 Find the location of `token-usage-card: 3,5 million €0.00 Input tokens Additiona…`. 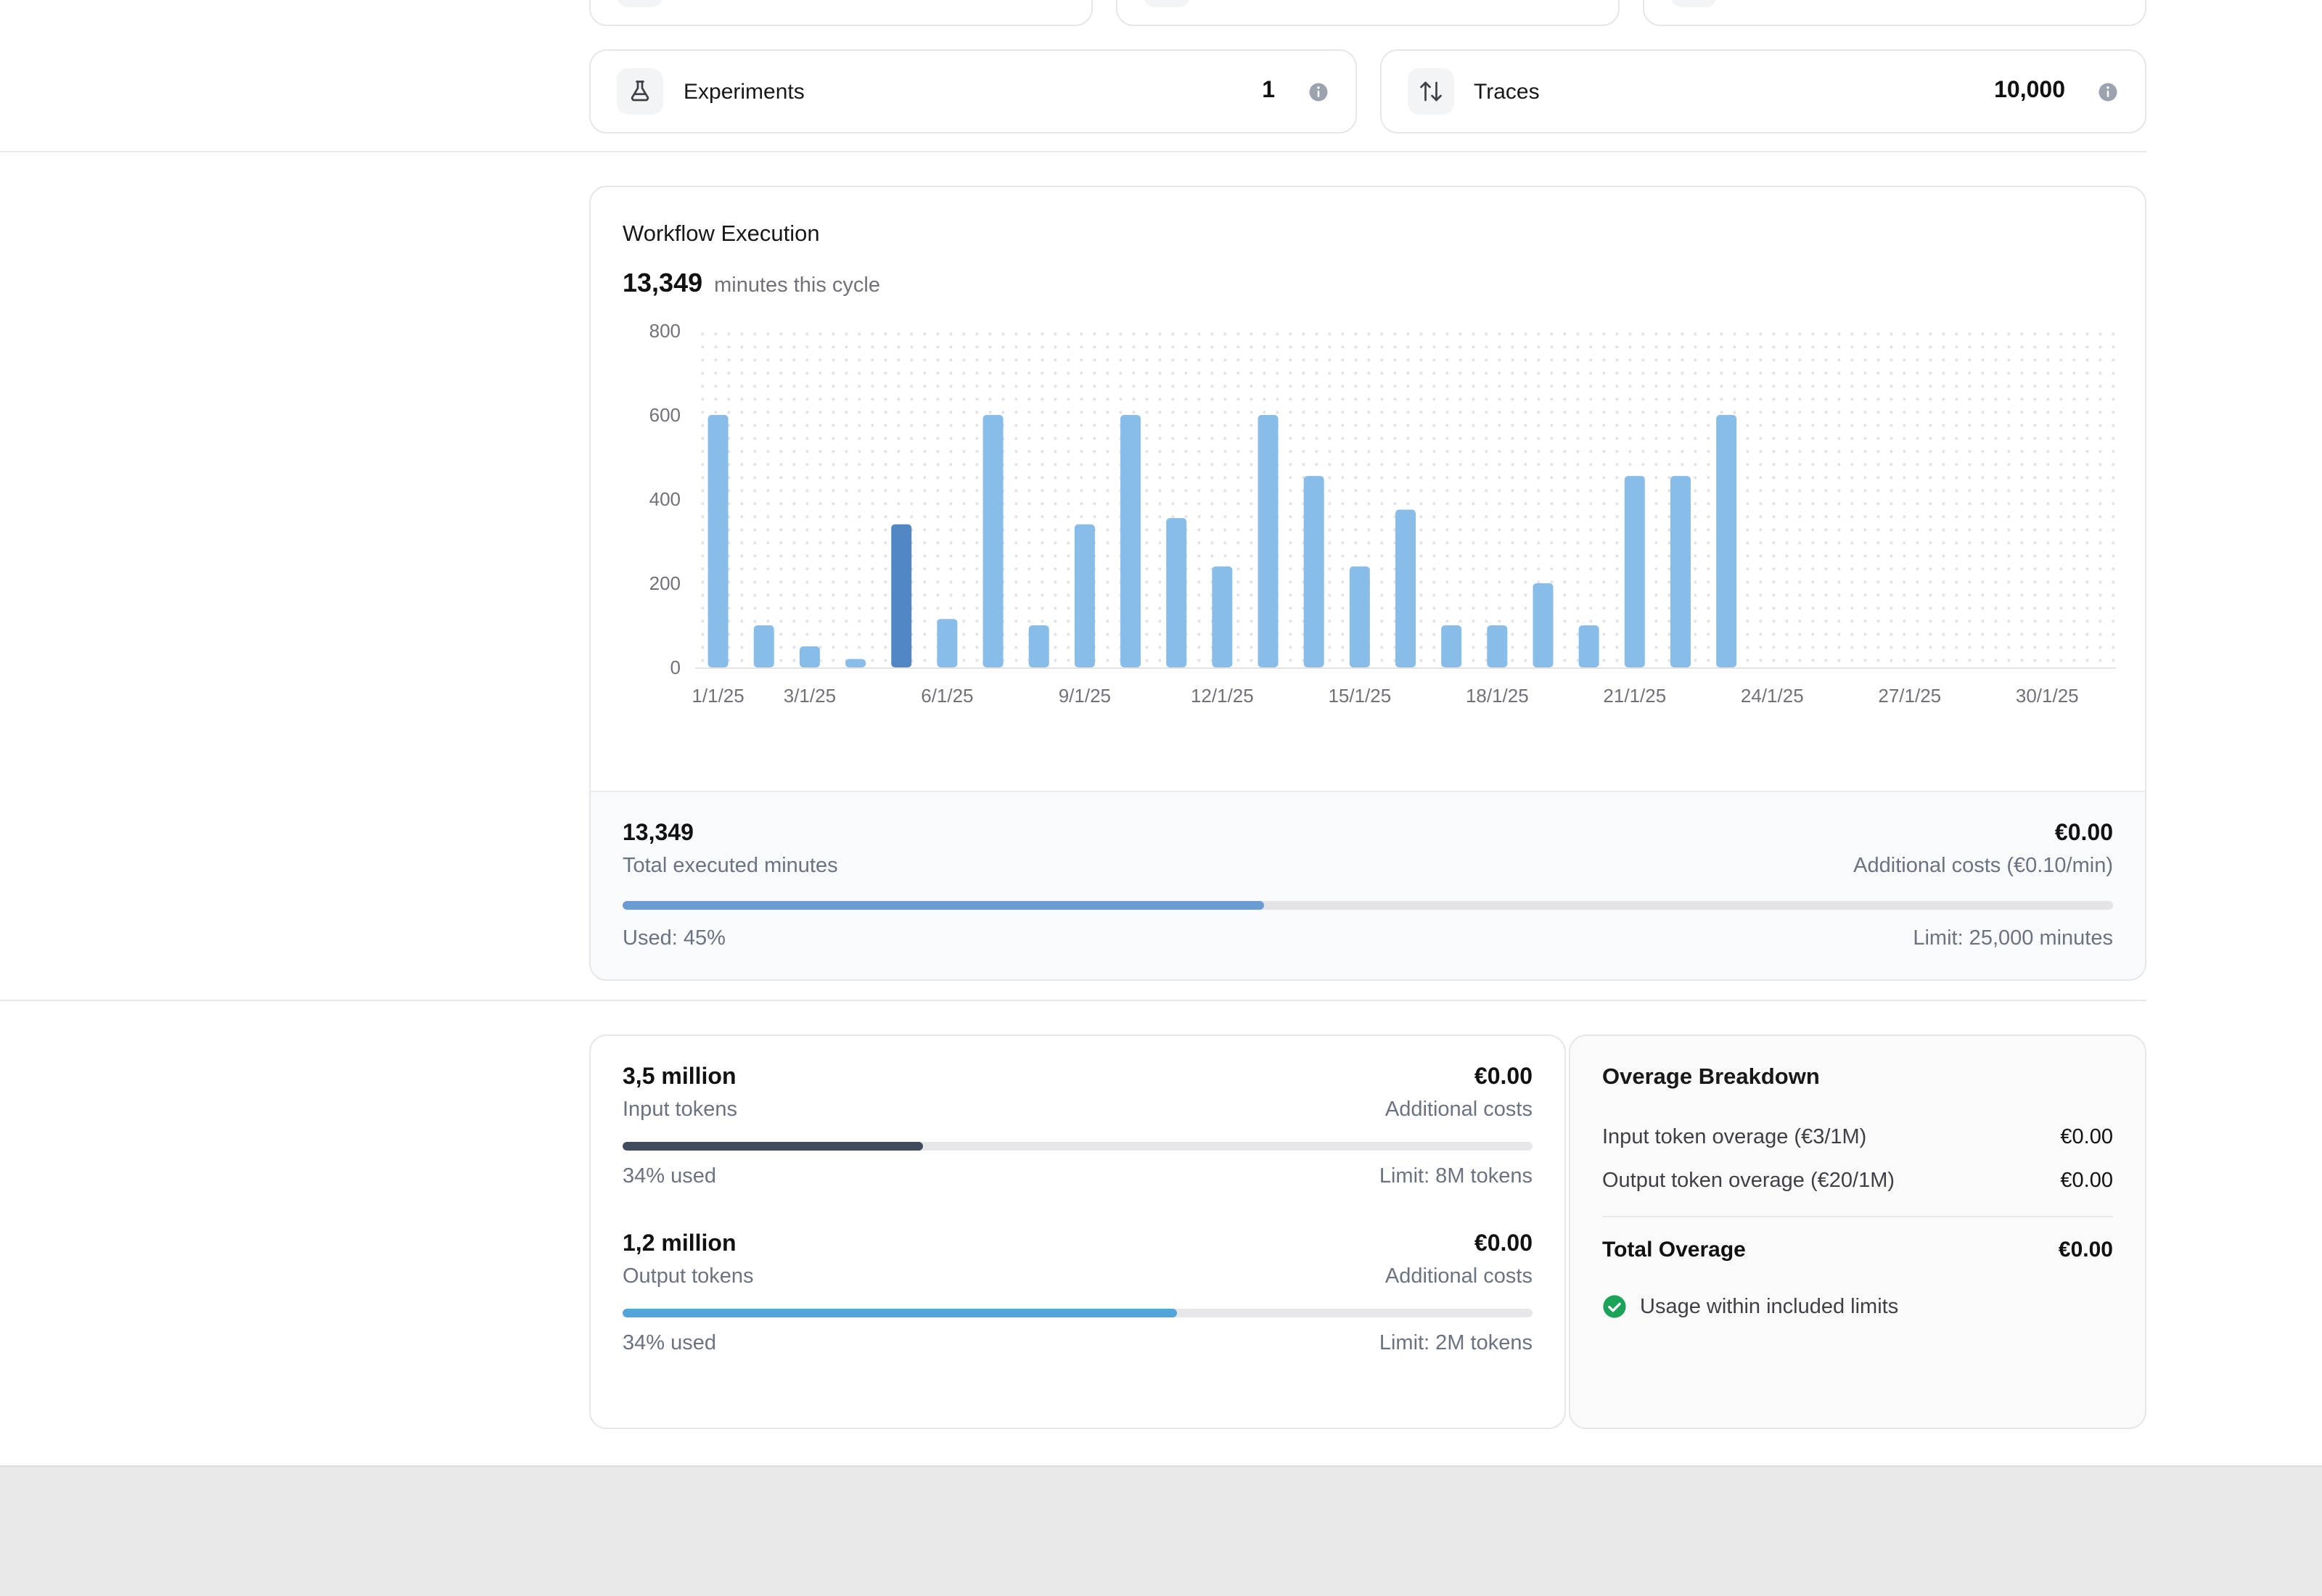

token-usage-card: 3,5 million €0.00 Input tokens Additiona… is located at coordinates (1077, 1231).